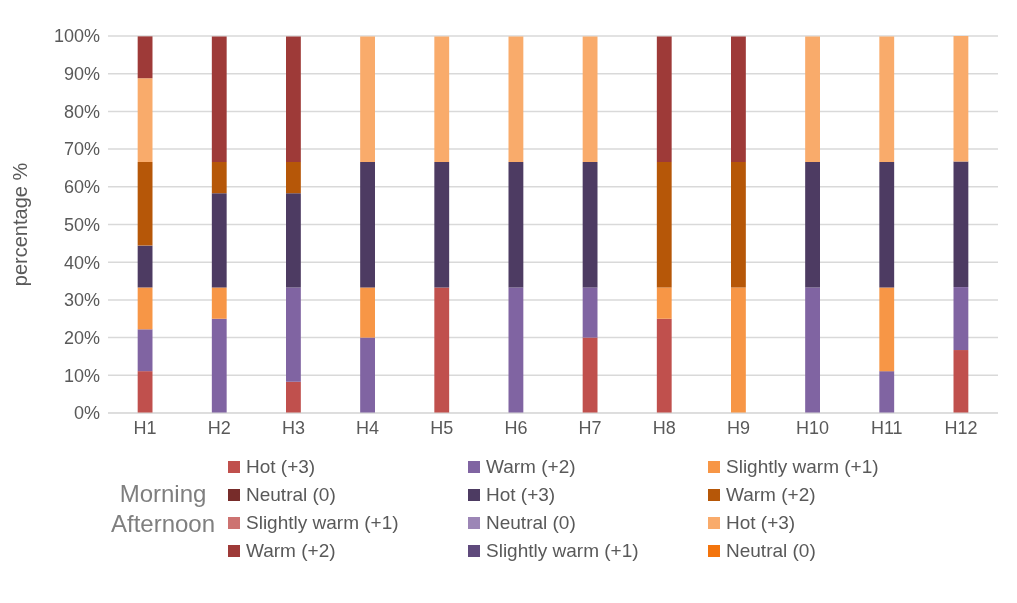  Describe the element at coordinates (81, 111) in the screenshot. I see `y-tick-label: 80%` at that location.